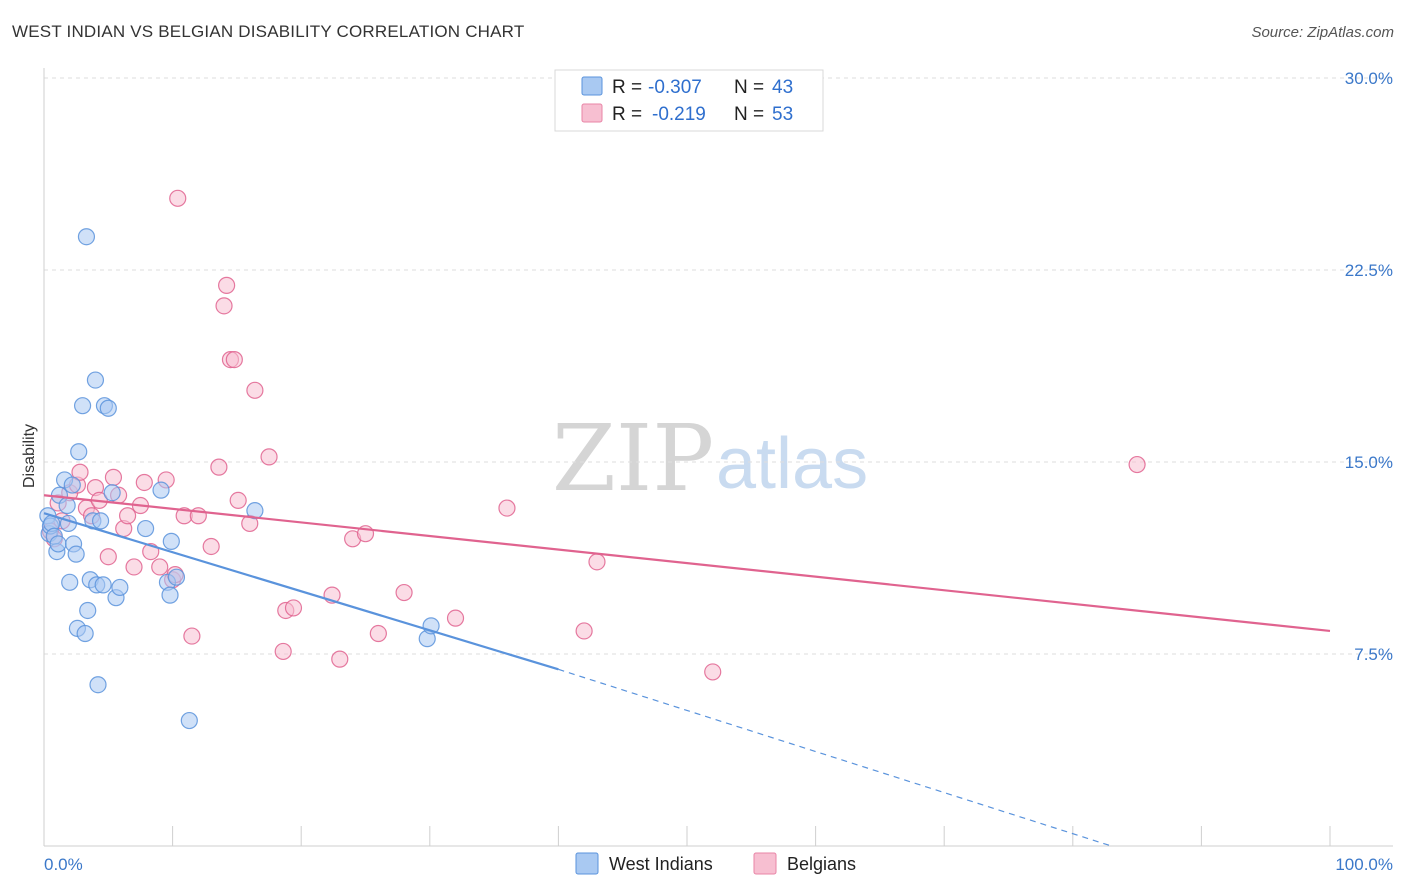  What do you see at coordinates (715, 863) in the screenshot?
I see `bottom-legend: West Indians Belgians` at bounding box center [715, 863].